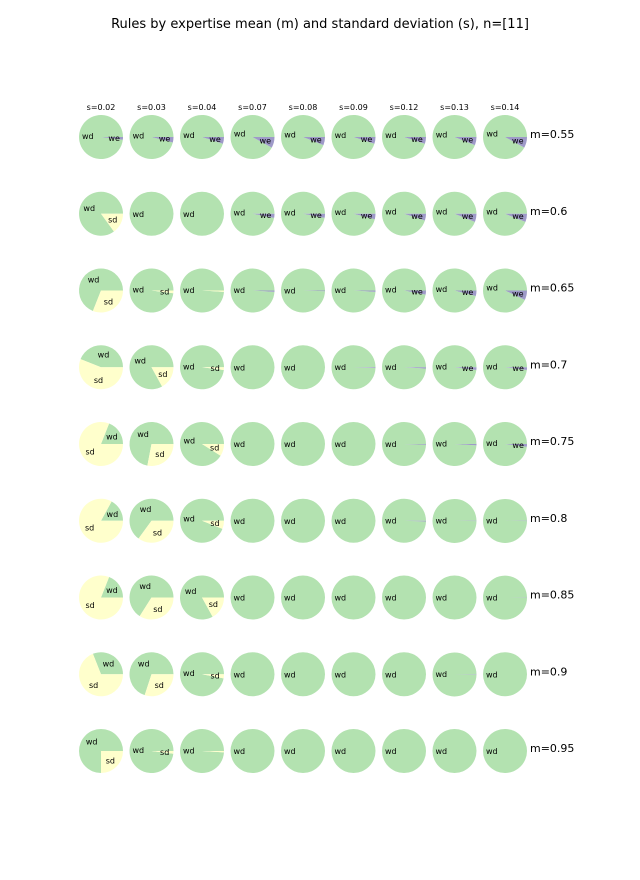 This screenshot has height=880, width=640. What do you see at coordinates (548, 364) in the screenshot?
I see `row-label: m=0.7` at bounding box center [548, 364].